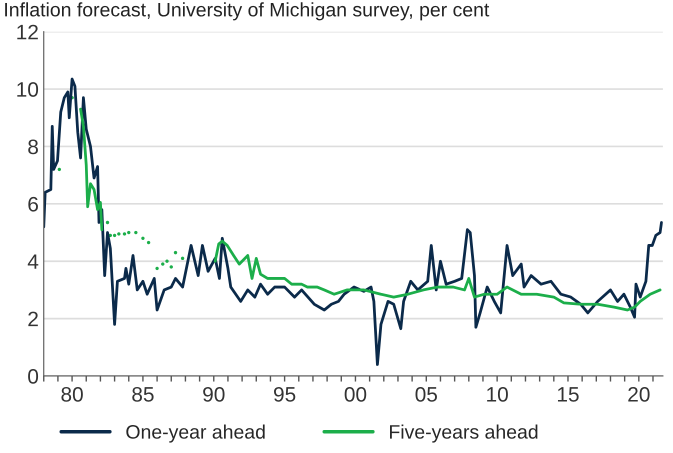 The height and width of the screenshot is (453, 673). Describe the element at coordinates (72, 394) in the screenshot. I see `x-tick-label: 80` at that location.